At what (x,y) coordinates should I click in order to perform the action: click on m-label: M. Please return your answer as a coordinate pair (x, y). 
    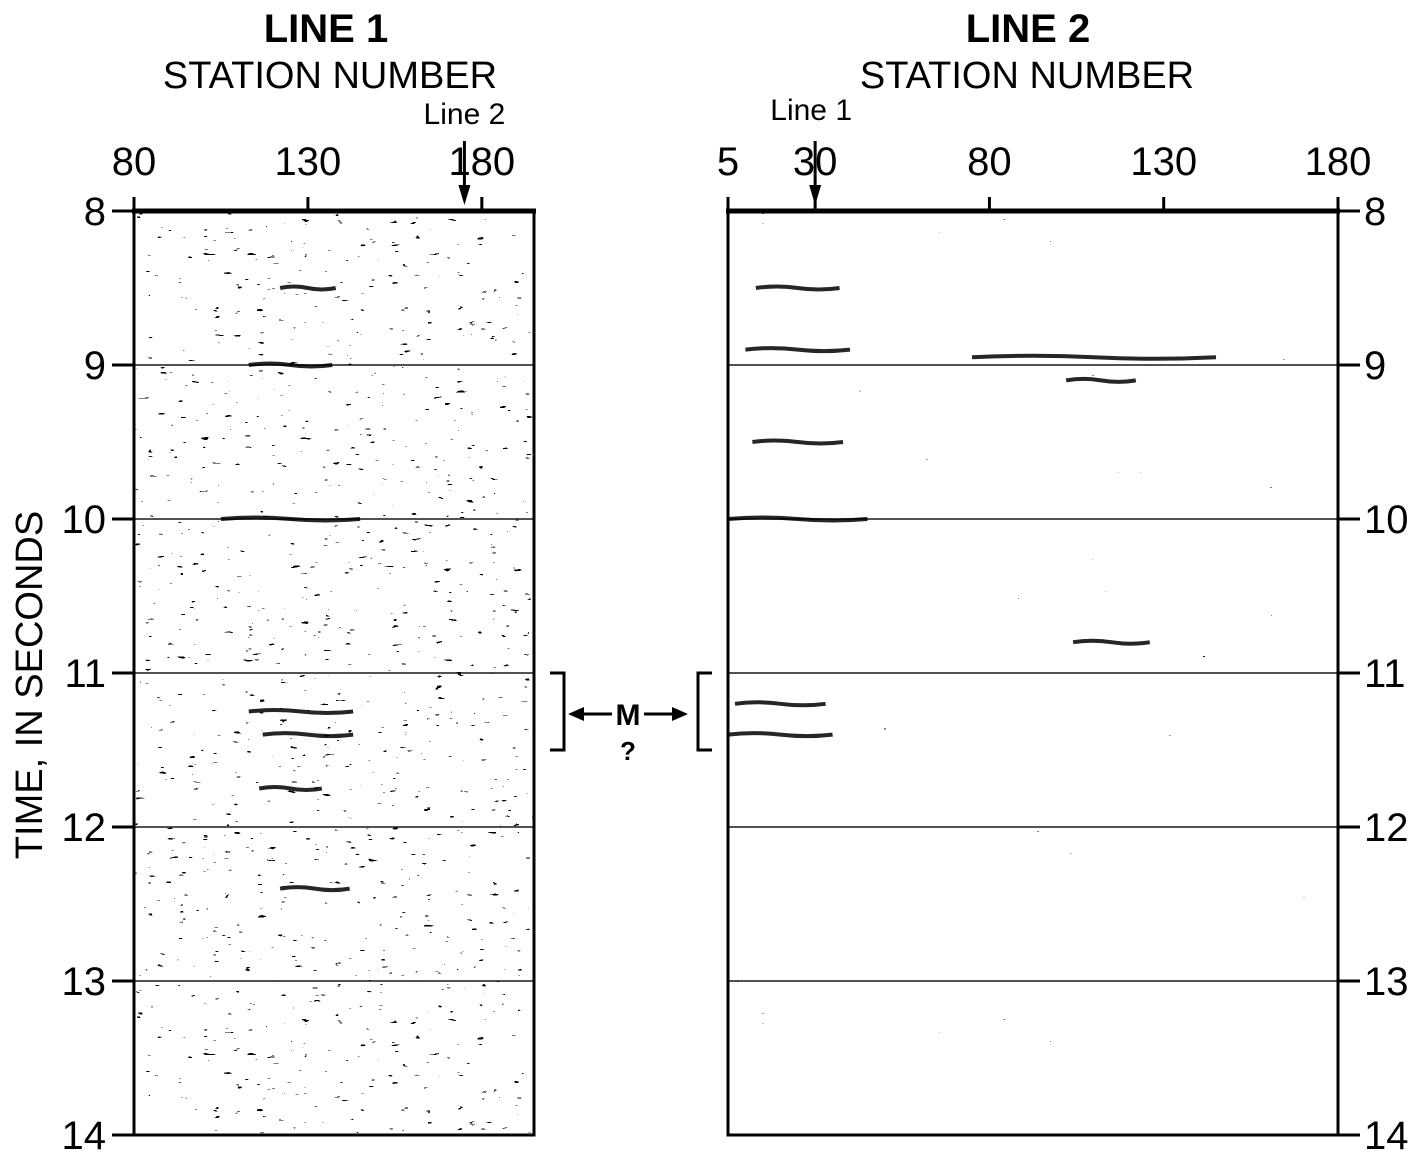
    Looking at the image, I should click on (628, 715).